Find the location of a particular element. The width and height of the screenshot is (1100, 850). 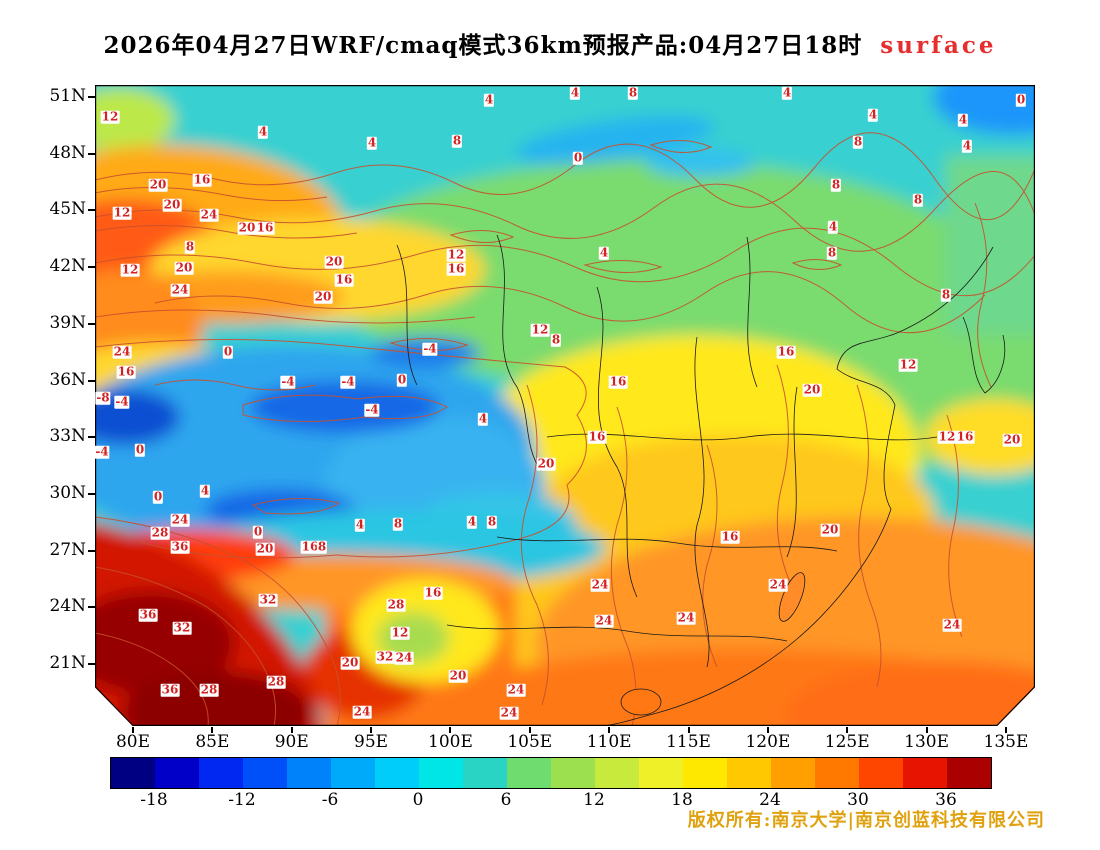

lon-tick-label: 85E is located at coordinates (212, 742).